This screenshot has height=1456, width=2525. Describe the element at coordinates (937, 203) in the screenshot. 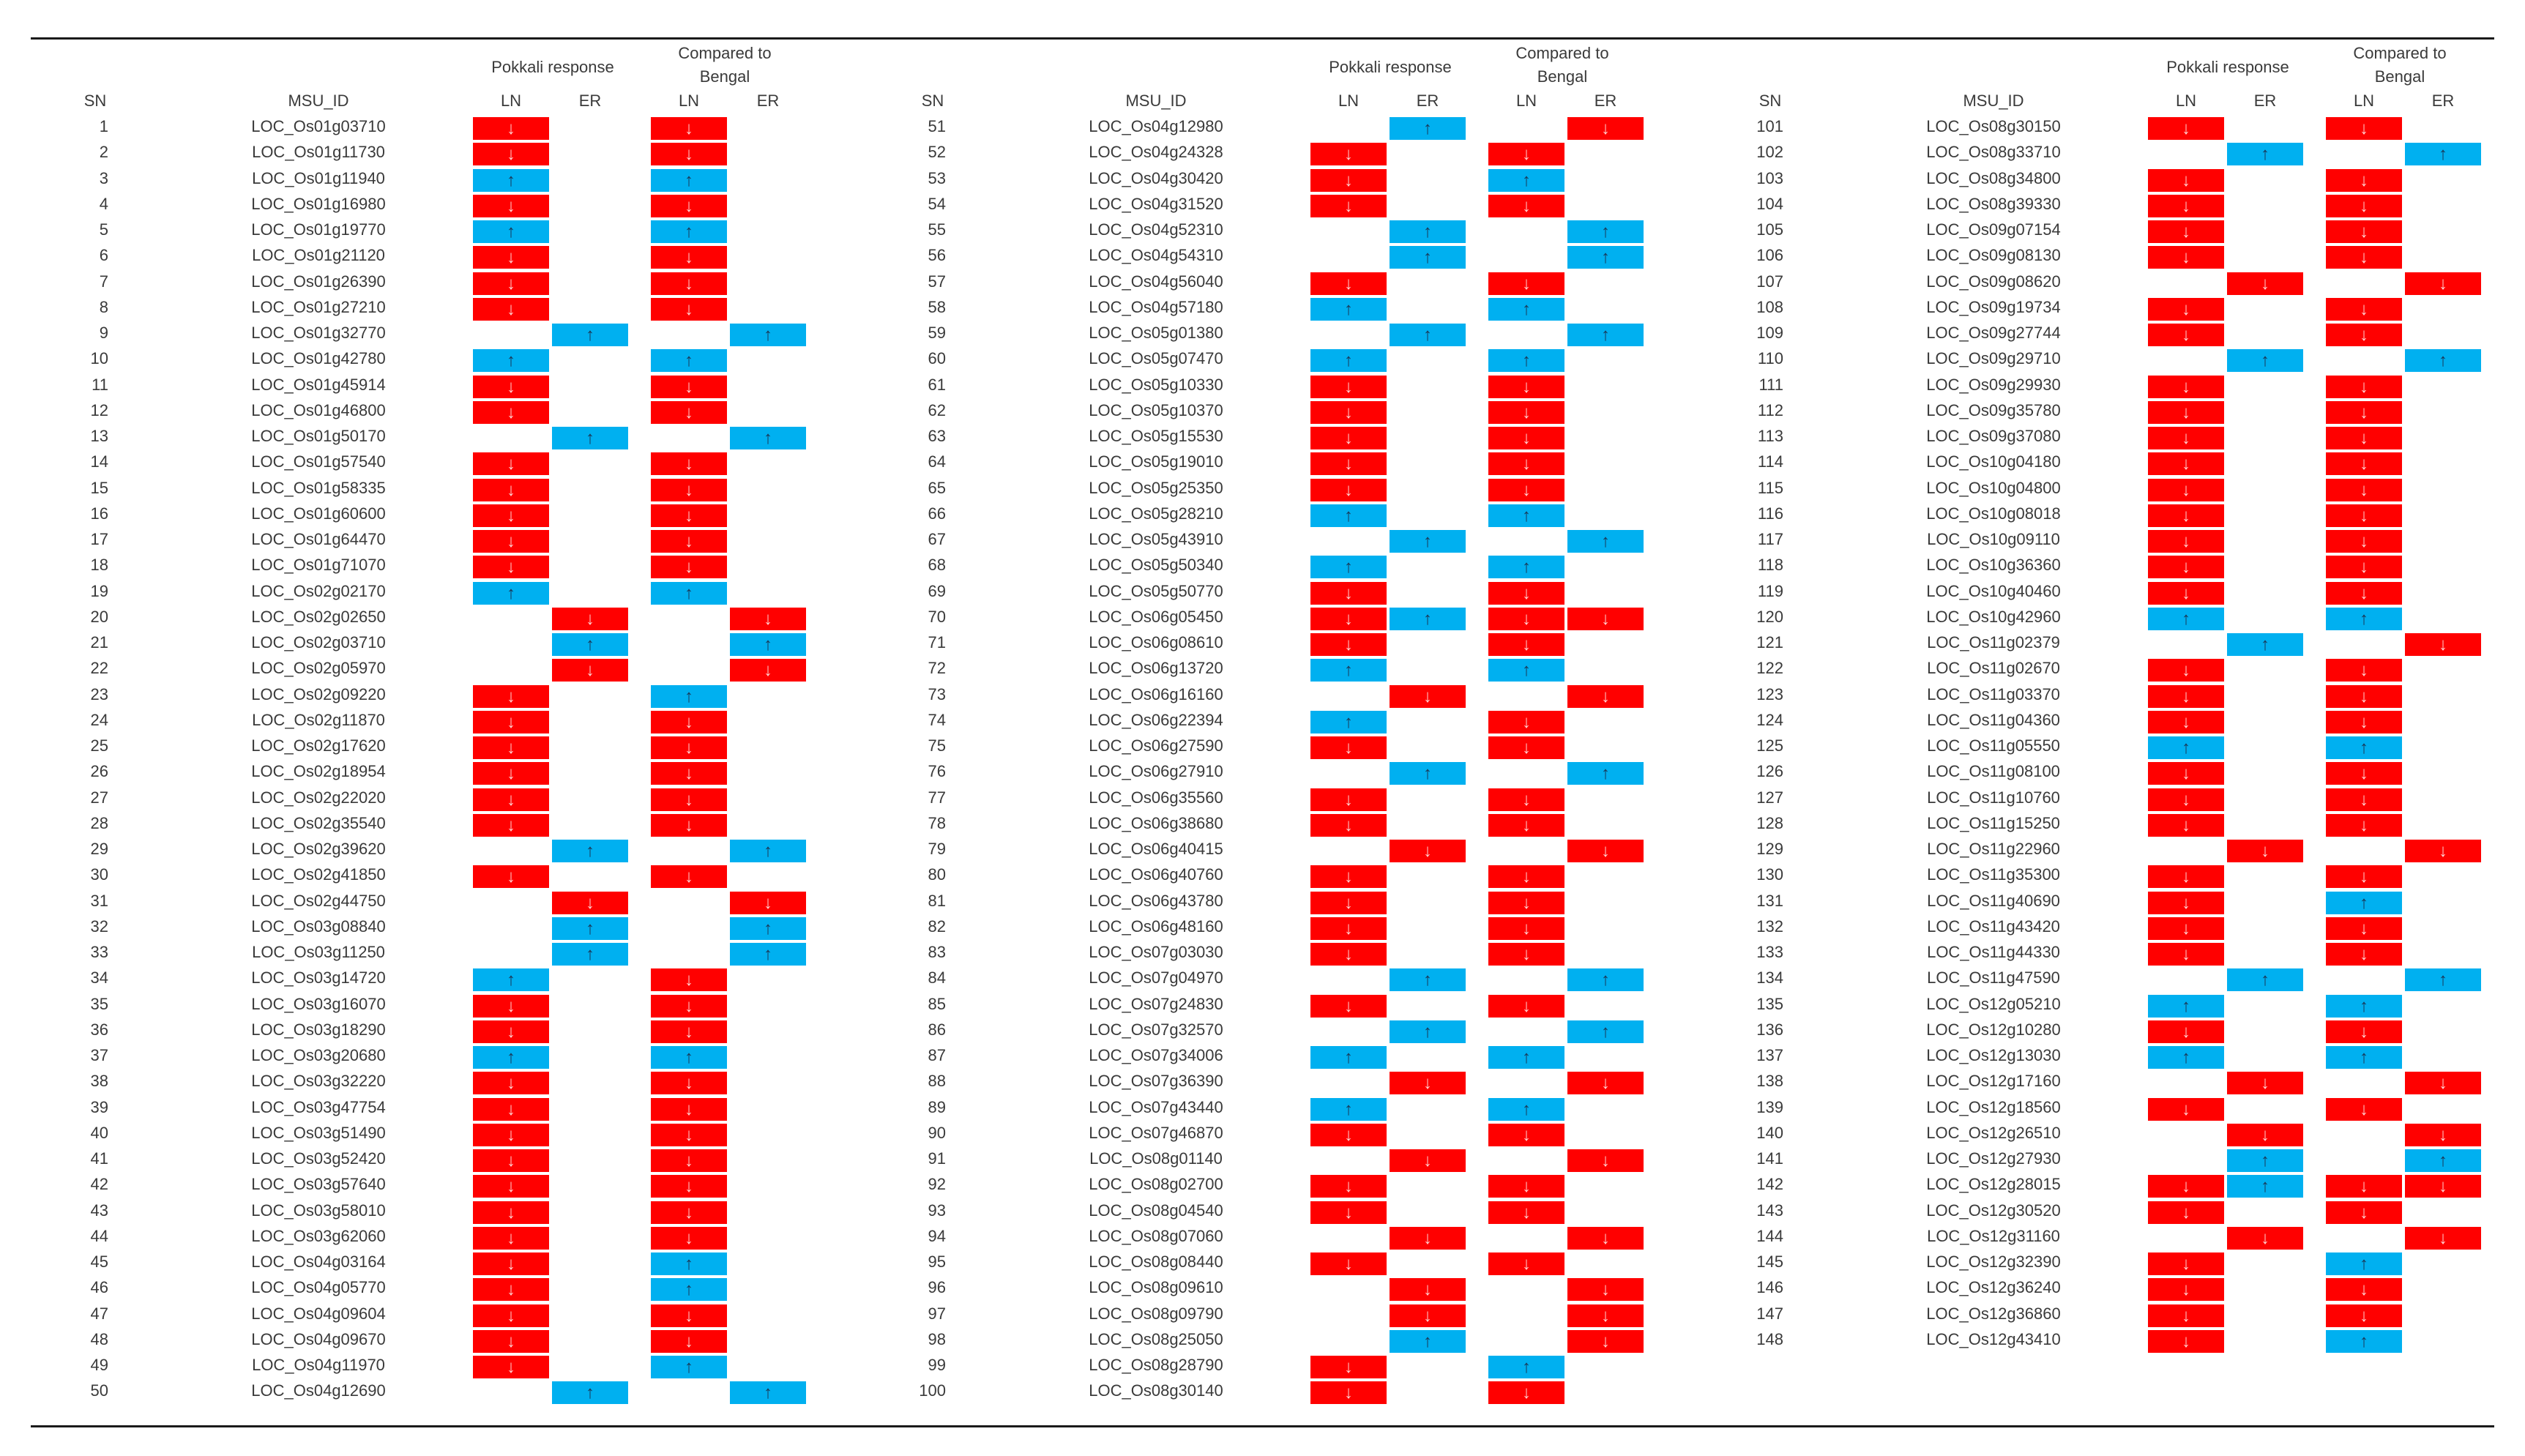

I see `row-sn: 54` at that location.